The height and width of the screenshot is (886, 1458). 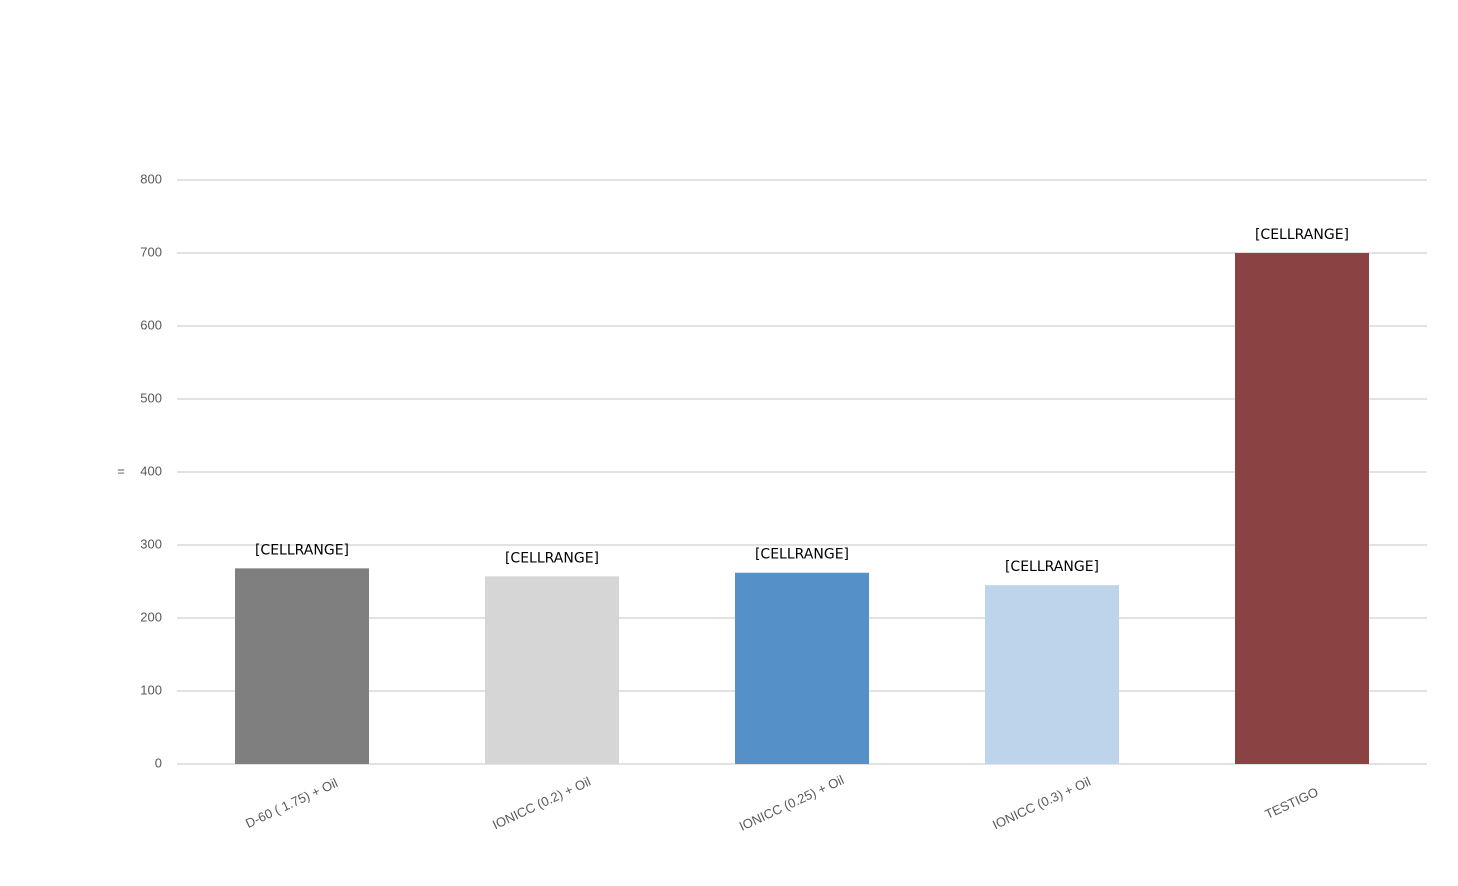 I want to click on x-tick-label: D-60 ( 1.75) + Oil, so click(x=291, y=803).